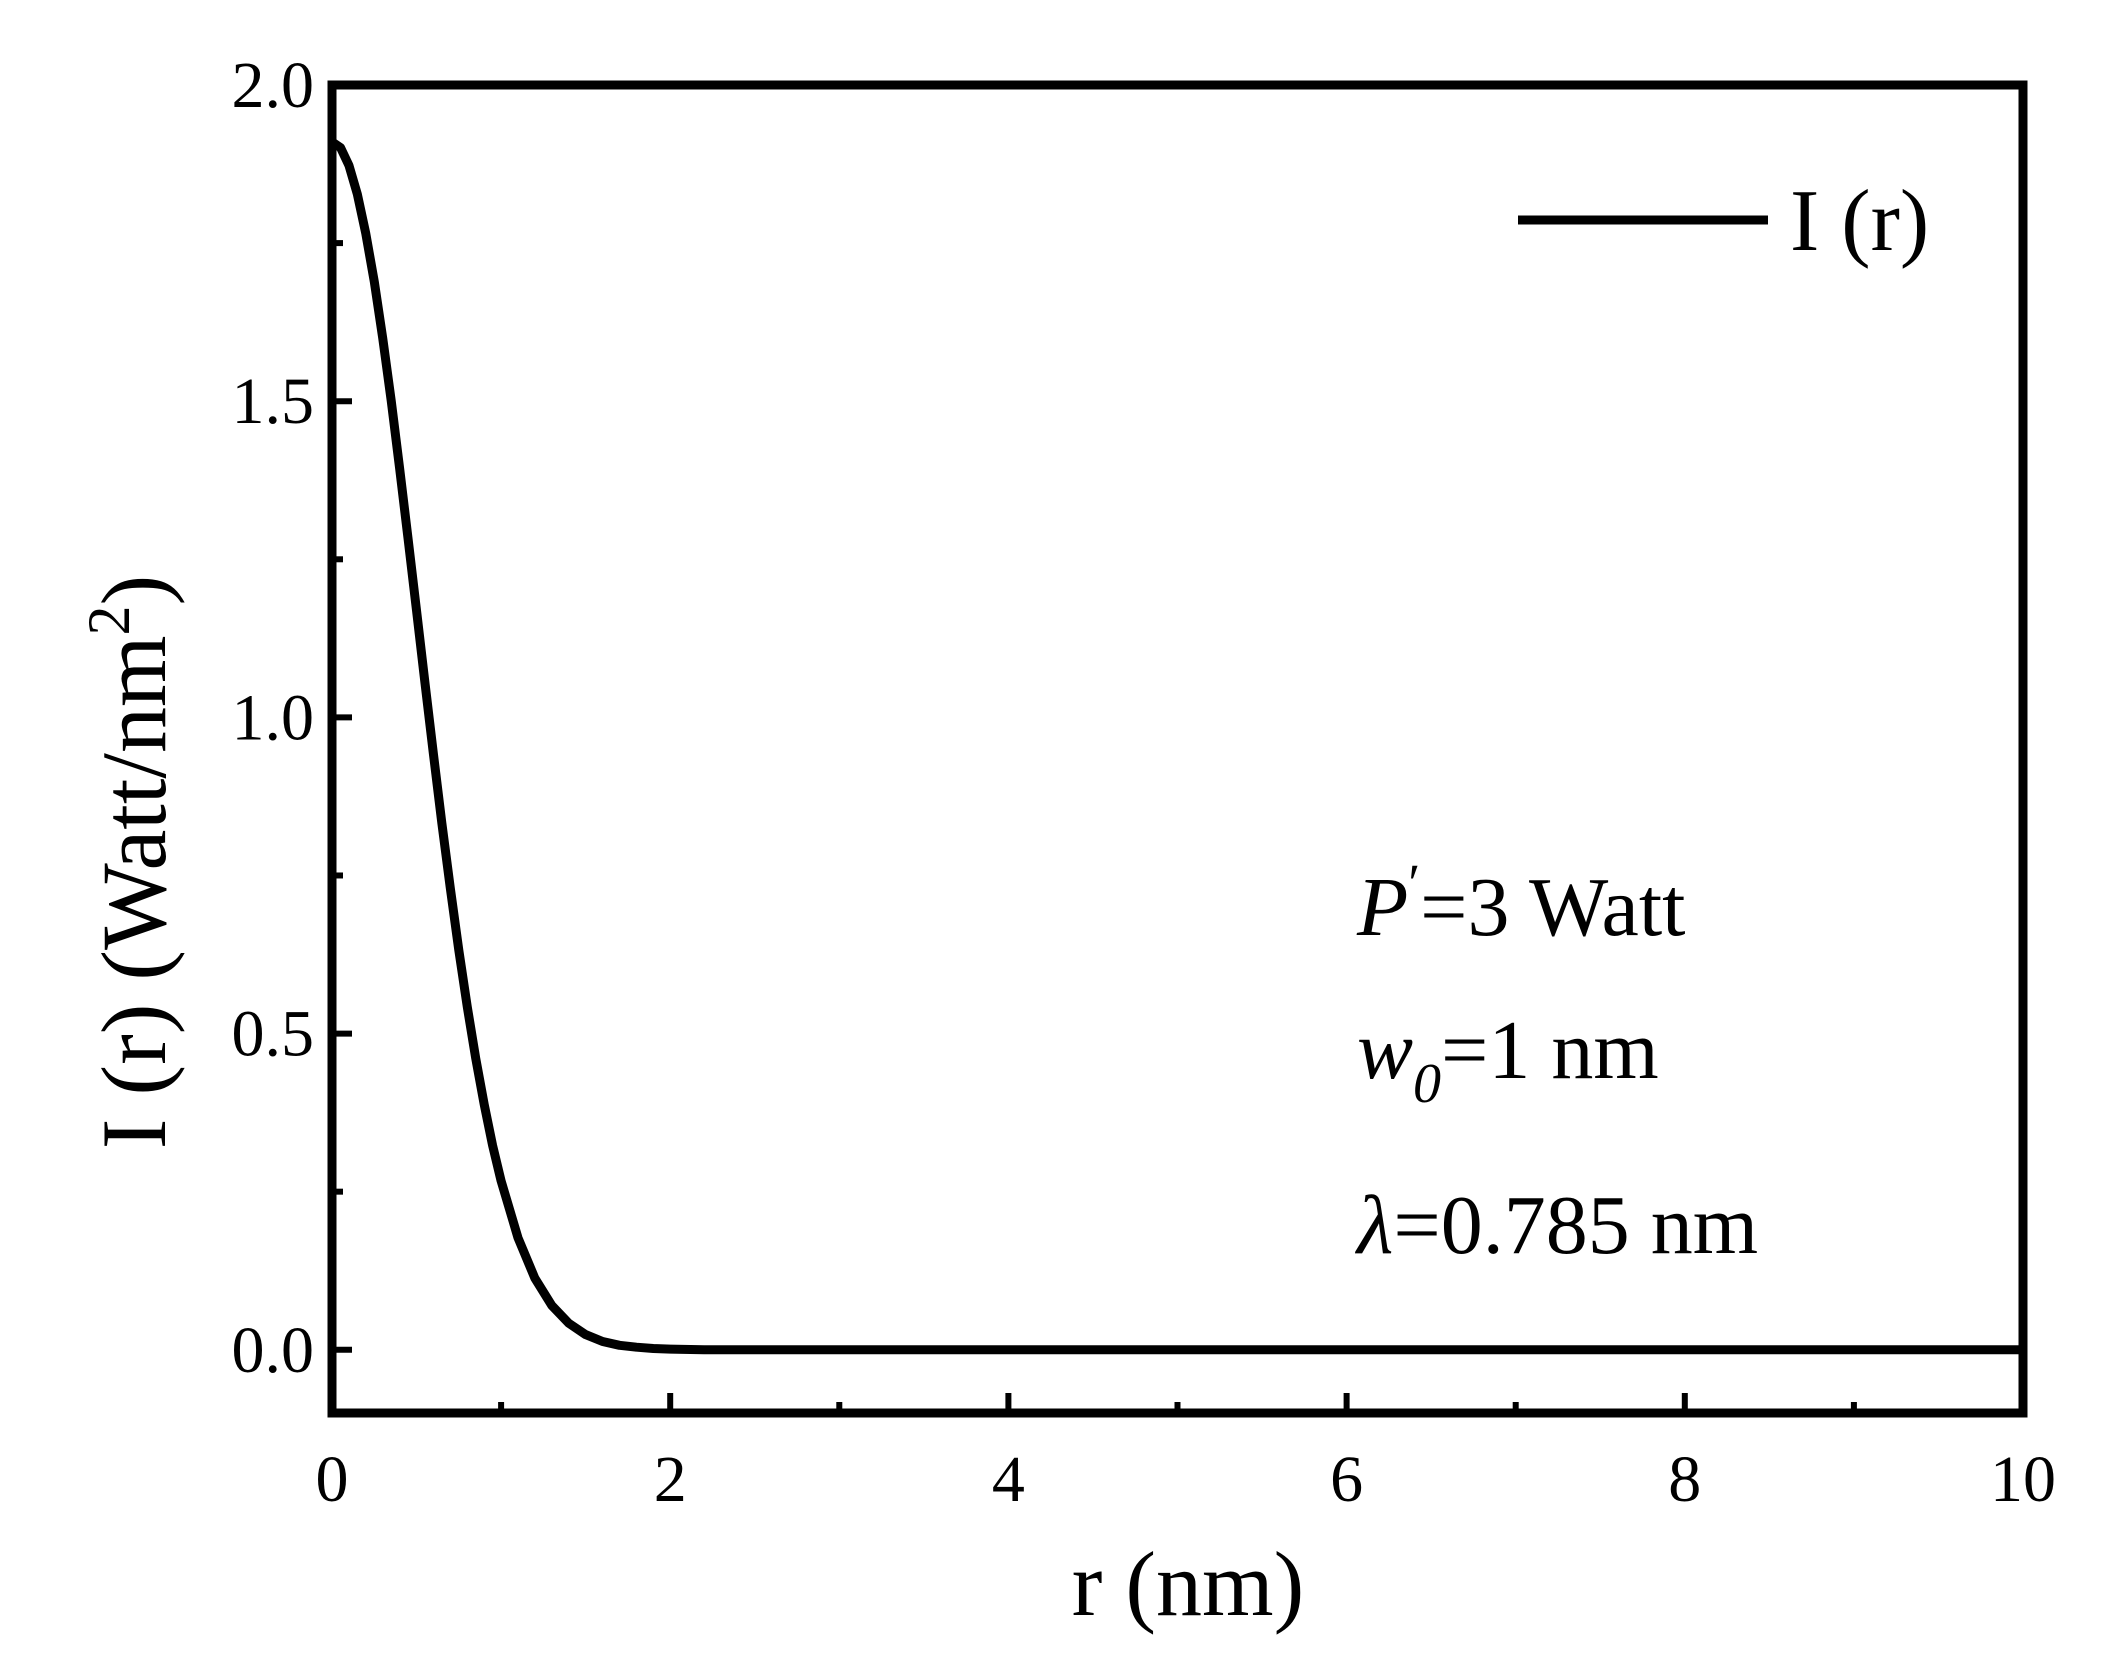 The width and height of the screenshot is (2103, 1655). I want to click on waist-annotation: w0=1 nm, so click(1508, 1059).